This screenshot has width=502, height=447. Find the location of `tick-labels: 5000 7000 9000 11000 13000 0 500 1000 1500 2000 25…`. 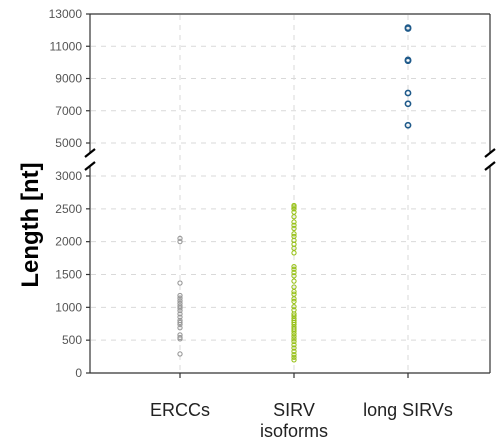

tick-labels: 5000 7000 9000 11000 13000 0 500 1000 1500 2000 25… is located at coordinates (66, 193).